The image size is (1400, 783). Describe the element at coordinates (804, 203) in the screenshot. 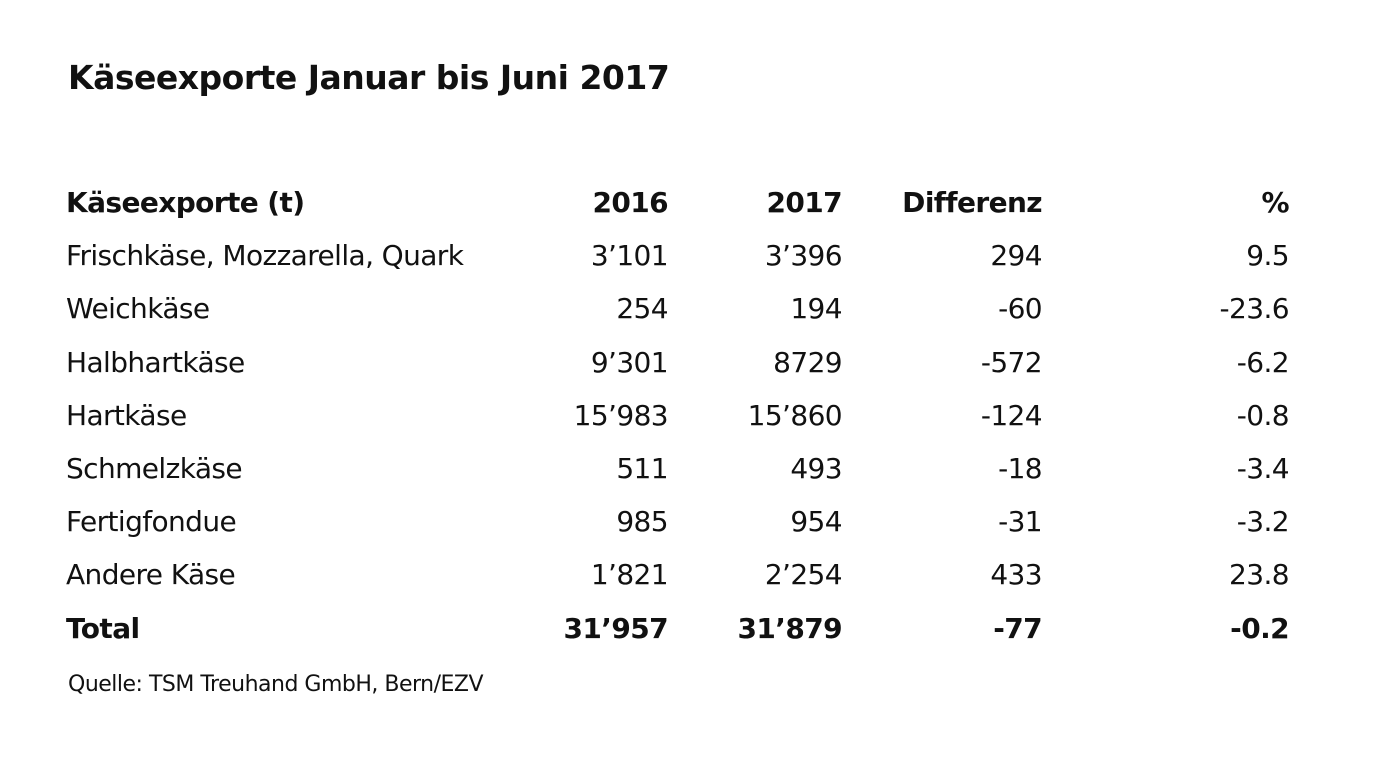

I see `header-2017: 2017` at that location.